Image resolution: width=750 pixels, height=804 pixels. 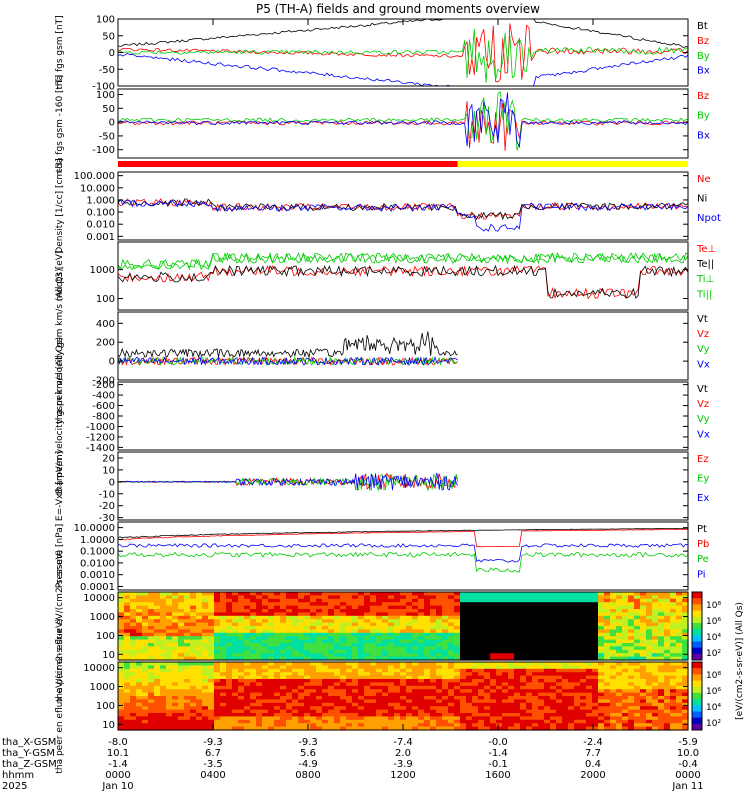 I want to click on legend-npot: Npot, so click(x=709, y=218).